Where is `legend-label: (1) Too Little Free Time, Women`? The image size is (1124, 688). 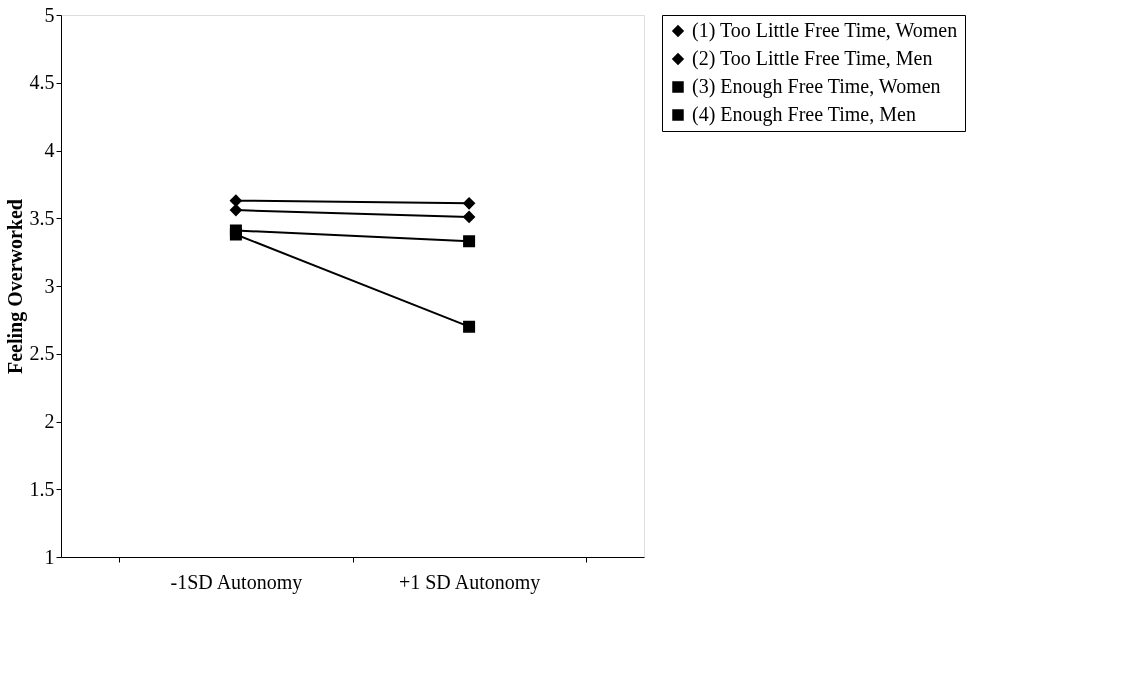
legend-label: (1) Too Little Free Time, Women is located at coordinates (825, 30).